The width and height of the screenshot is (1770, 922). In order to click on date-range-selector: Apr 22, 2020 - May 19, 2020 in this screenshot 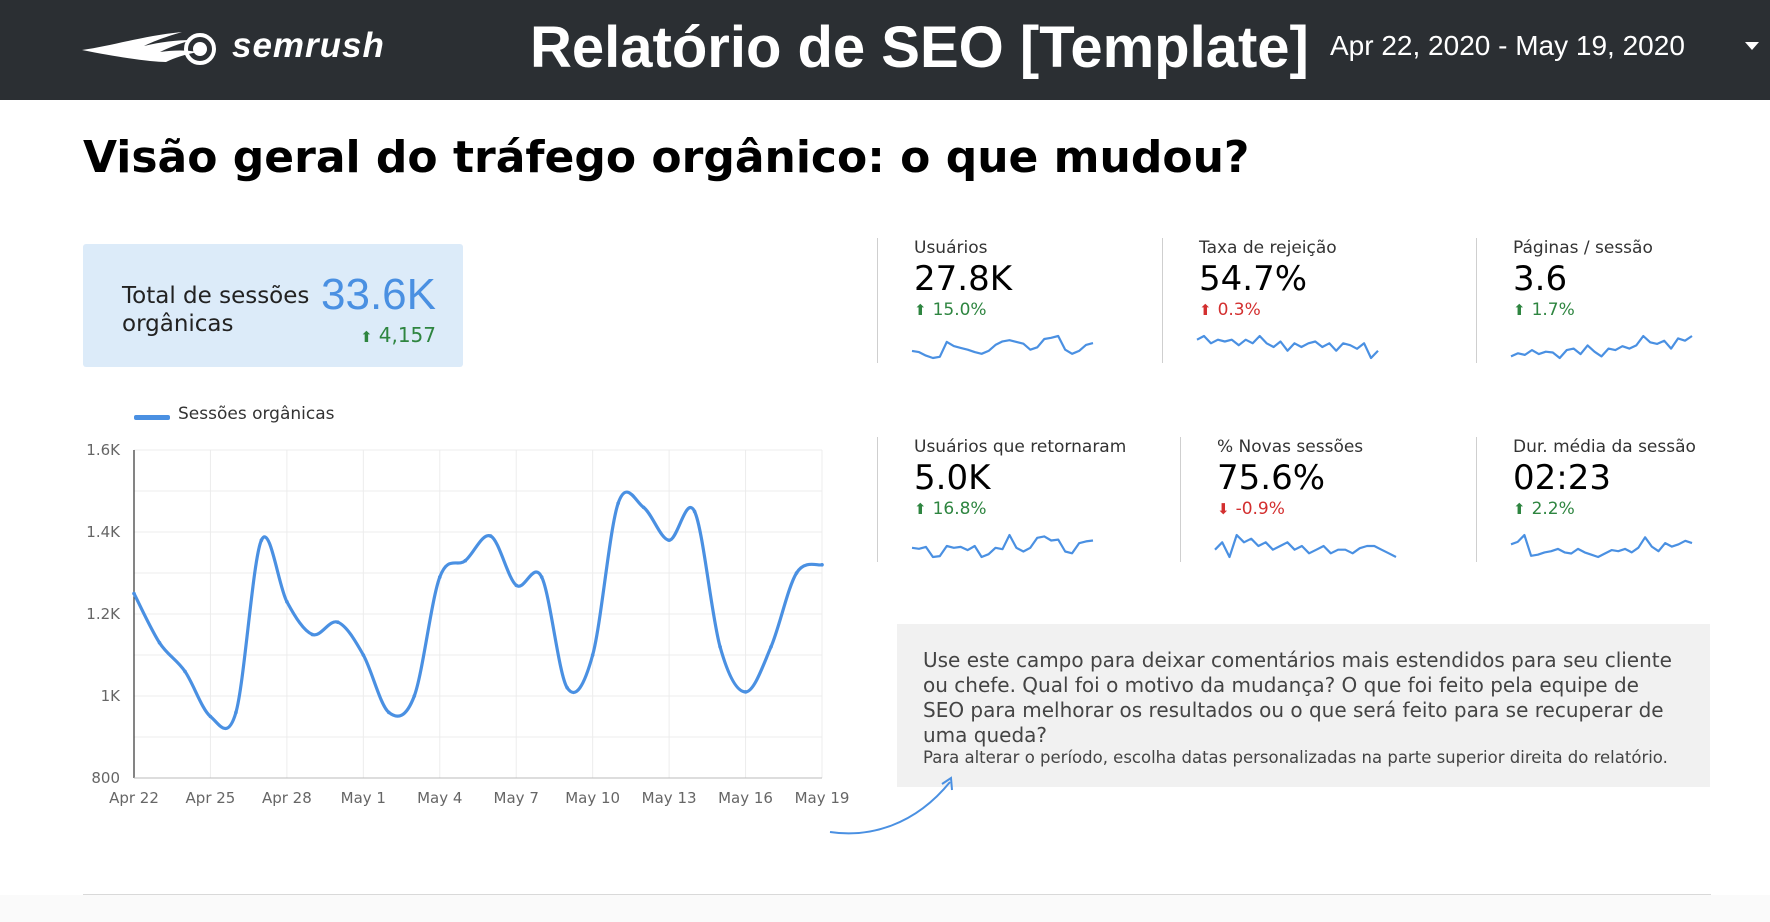, I will do `click(1507, 45)`.